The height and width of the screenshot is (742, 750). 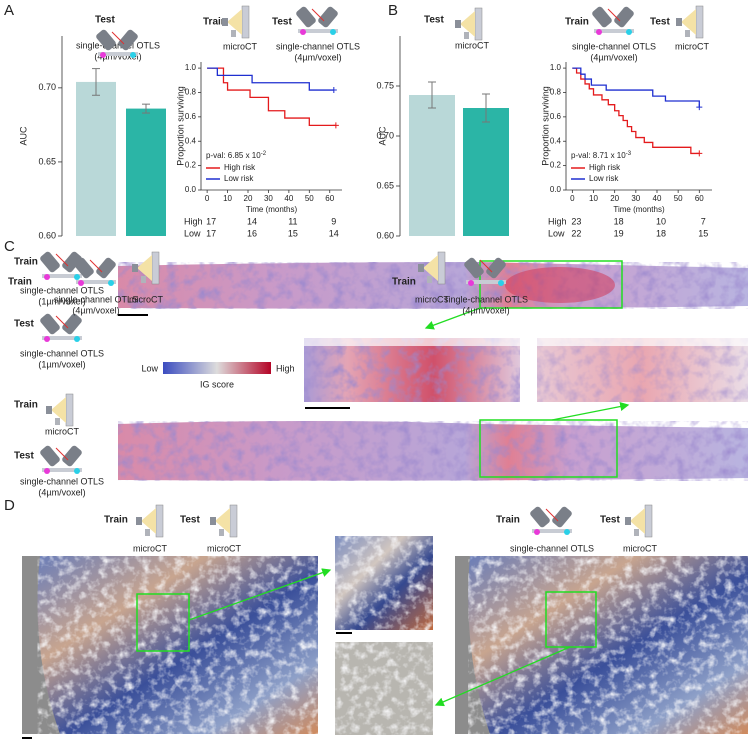 I want to click on x-tick-label: 10, so click(x=593, y=198).